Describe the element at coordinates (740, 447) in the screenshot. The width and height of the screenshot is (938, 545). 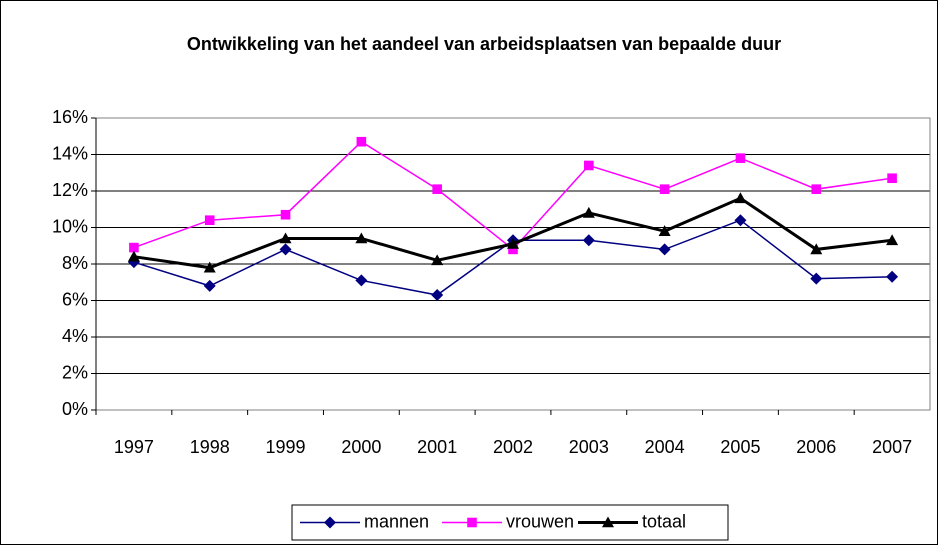
I see `x-tick-label: 2005` at that location.